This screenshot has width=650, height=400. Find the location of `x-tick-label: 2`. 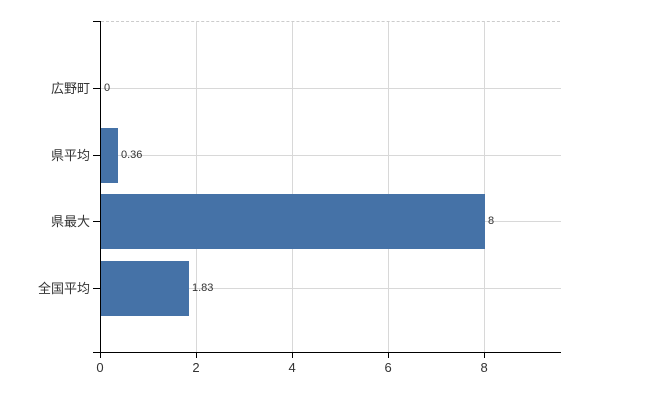

x-tick-label: 2 is located at coordinates (196, 367).